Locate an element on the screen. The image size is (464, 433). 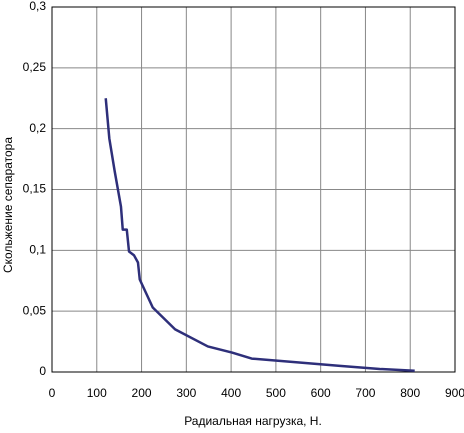
x-tick-label: 600 is located at coordinates (321, 393).